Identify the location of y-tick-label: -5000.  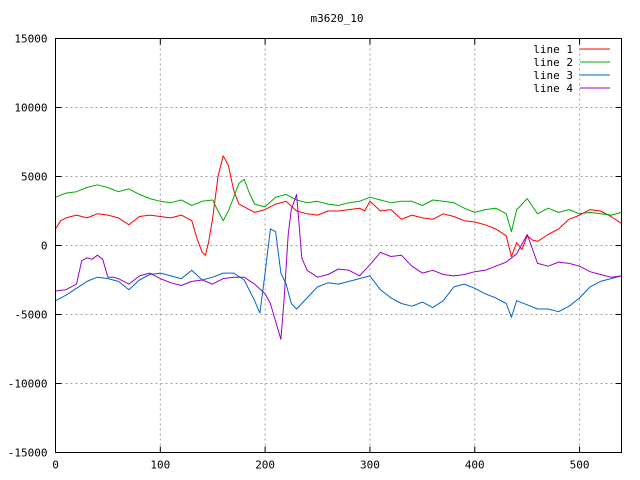
(30, 315).